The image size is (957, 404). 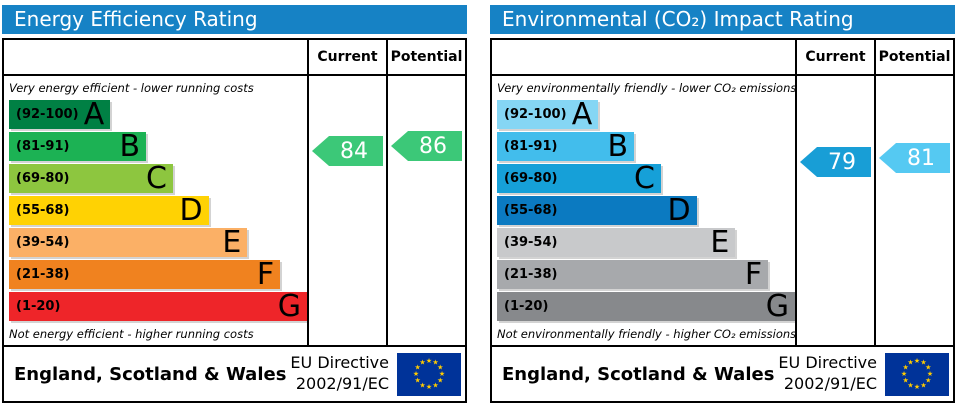 I want to click on potential-rating-value: 81, so click(x=921, y=158).